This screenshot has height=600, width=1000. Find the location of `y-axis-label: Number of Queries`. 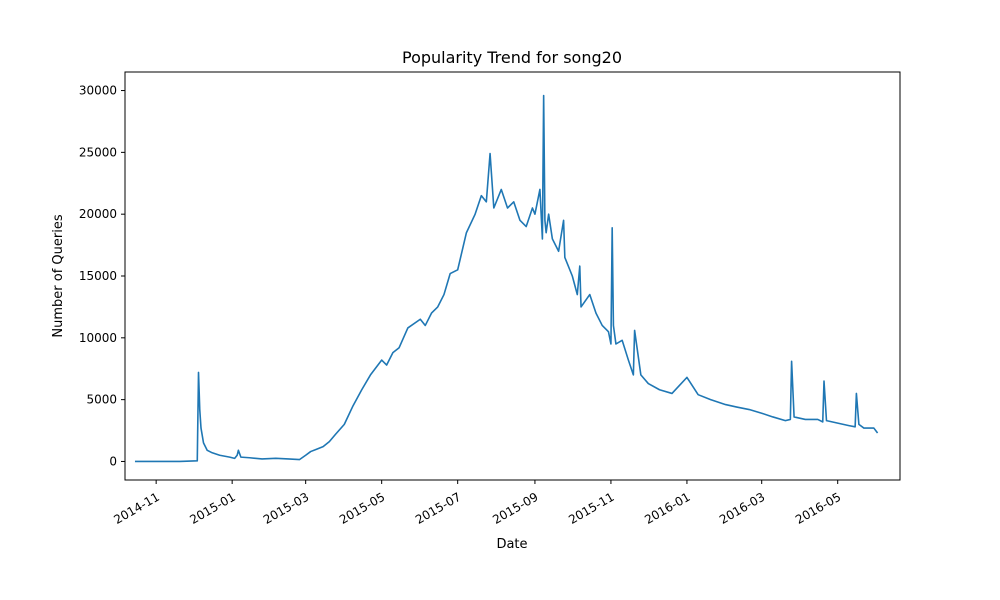

y-axis-label: Number of Queries is located at coordinates (58, 275).